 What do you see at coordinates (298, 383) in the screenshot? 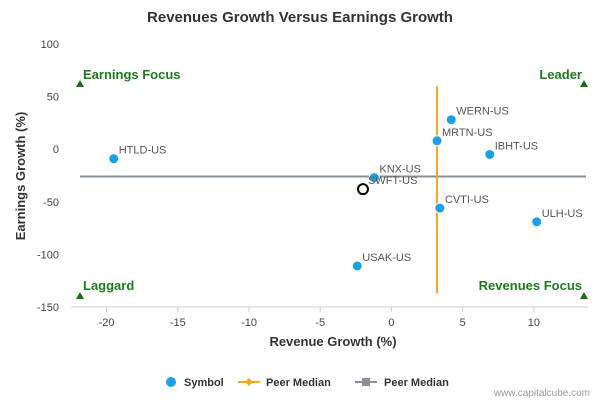
I see `legend-peer-median-revenue-label: Peer Median` at bounding box center [298, 383].